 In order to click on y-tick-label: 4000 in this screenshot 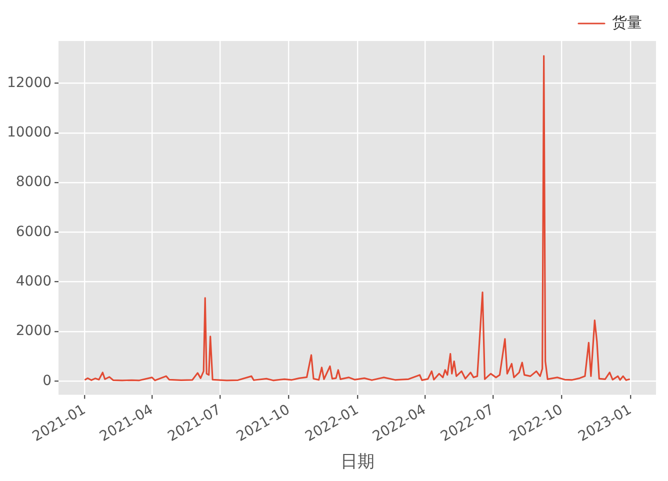, I will do `click(34, 281)`.